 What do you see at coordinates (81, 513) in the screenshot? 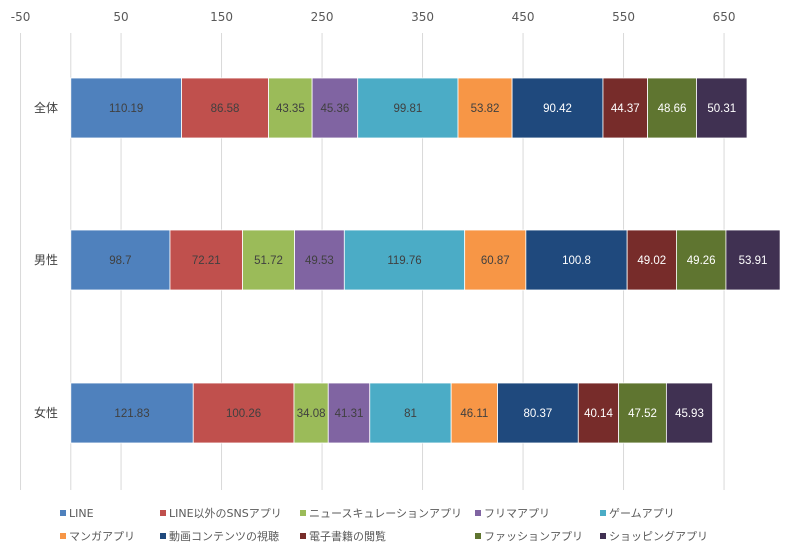
I see `legend-label: LINE` at bounding box center [81, 513].